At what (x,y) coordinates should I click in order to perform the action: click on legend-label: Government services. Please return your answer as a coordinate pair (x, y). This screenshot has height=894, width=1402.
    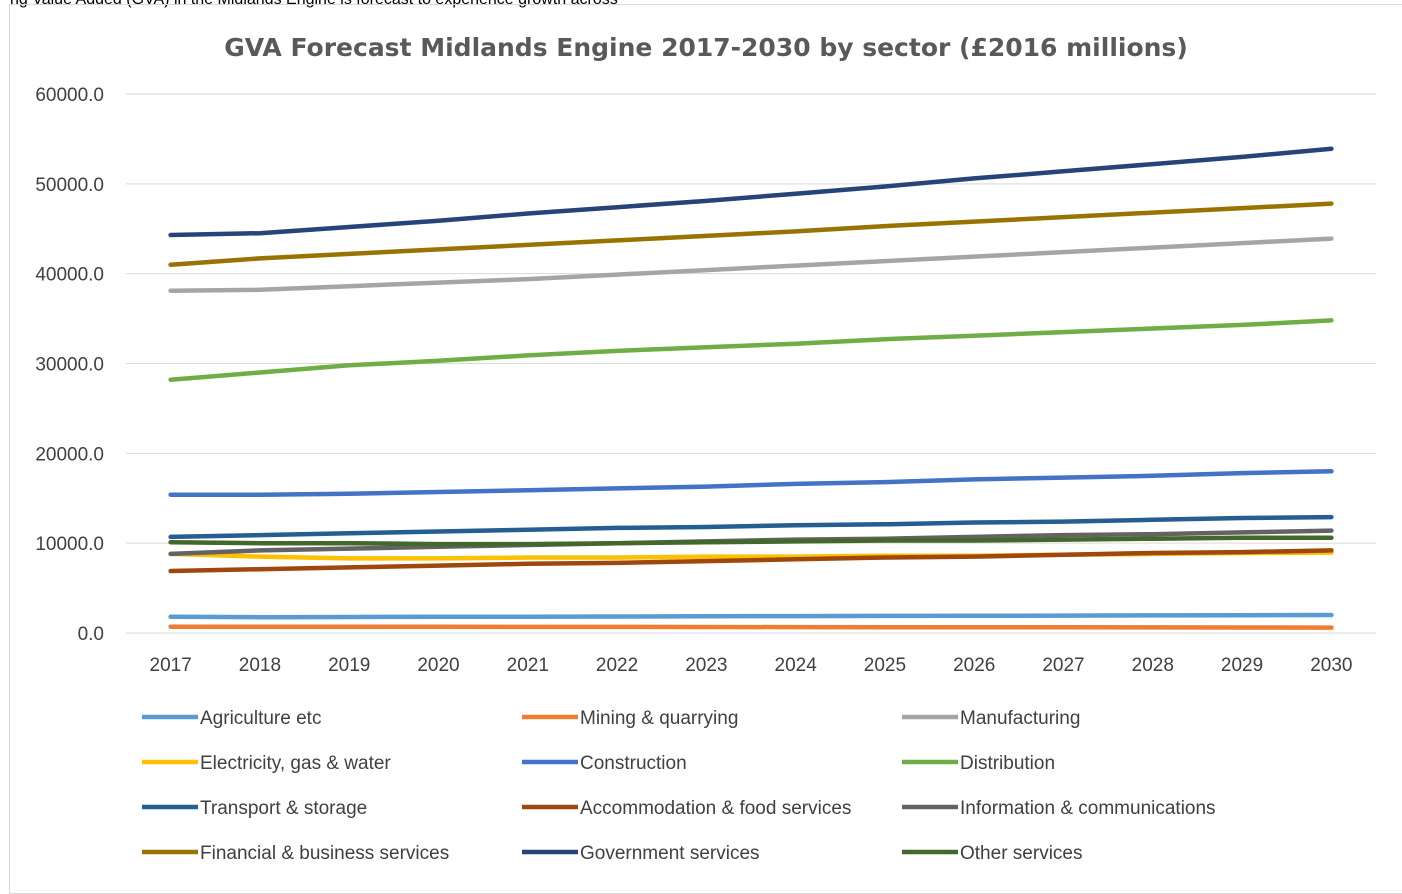
    Looking at the image, I should click on (670, 853).